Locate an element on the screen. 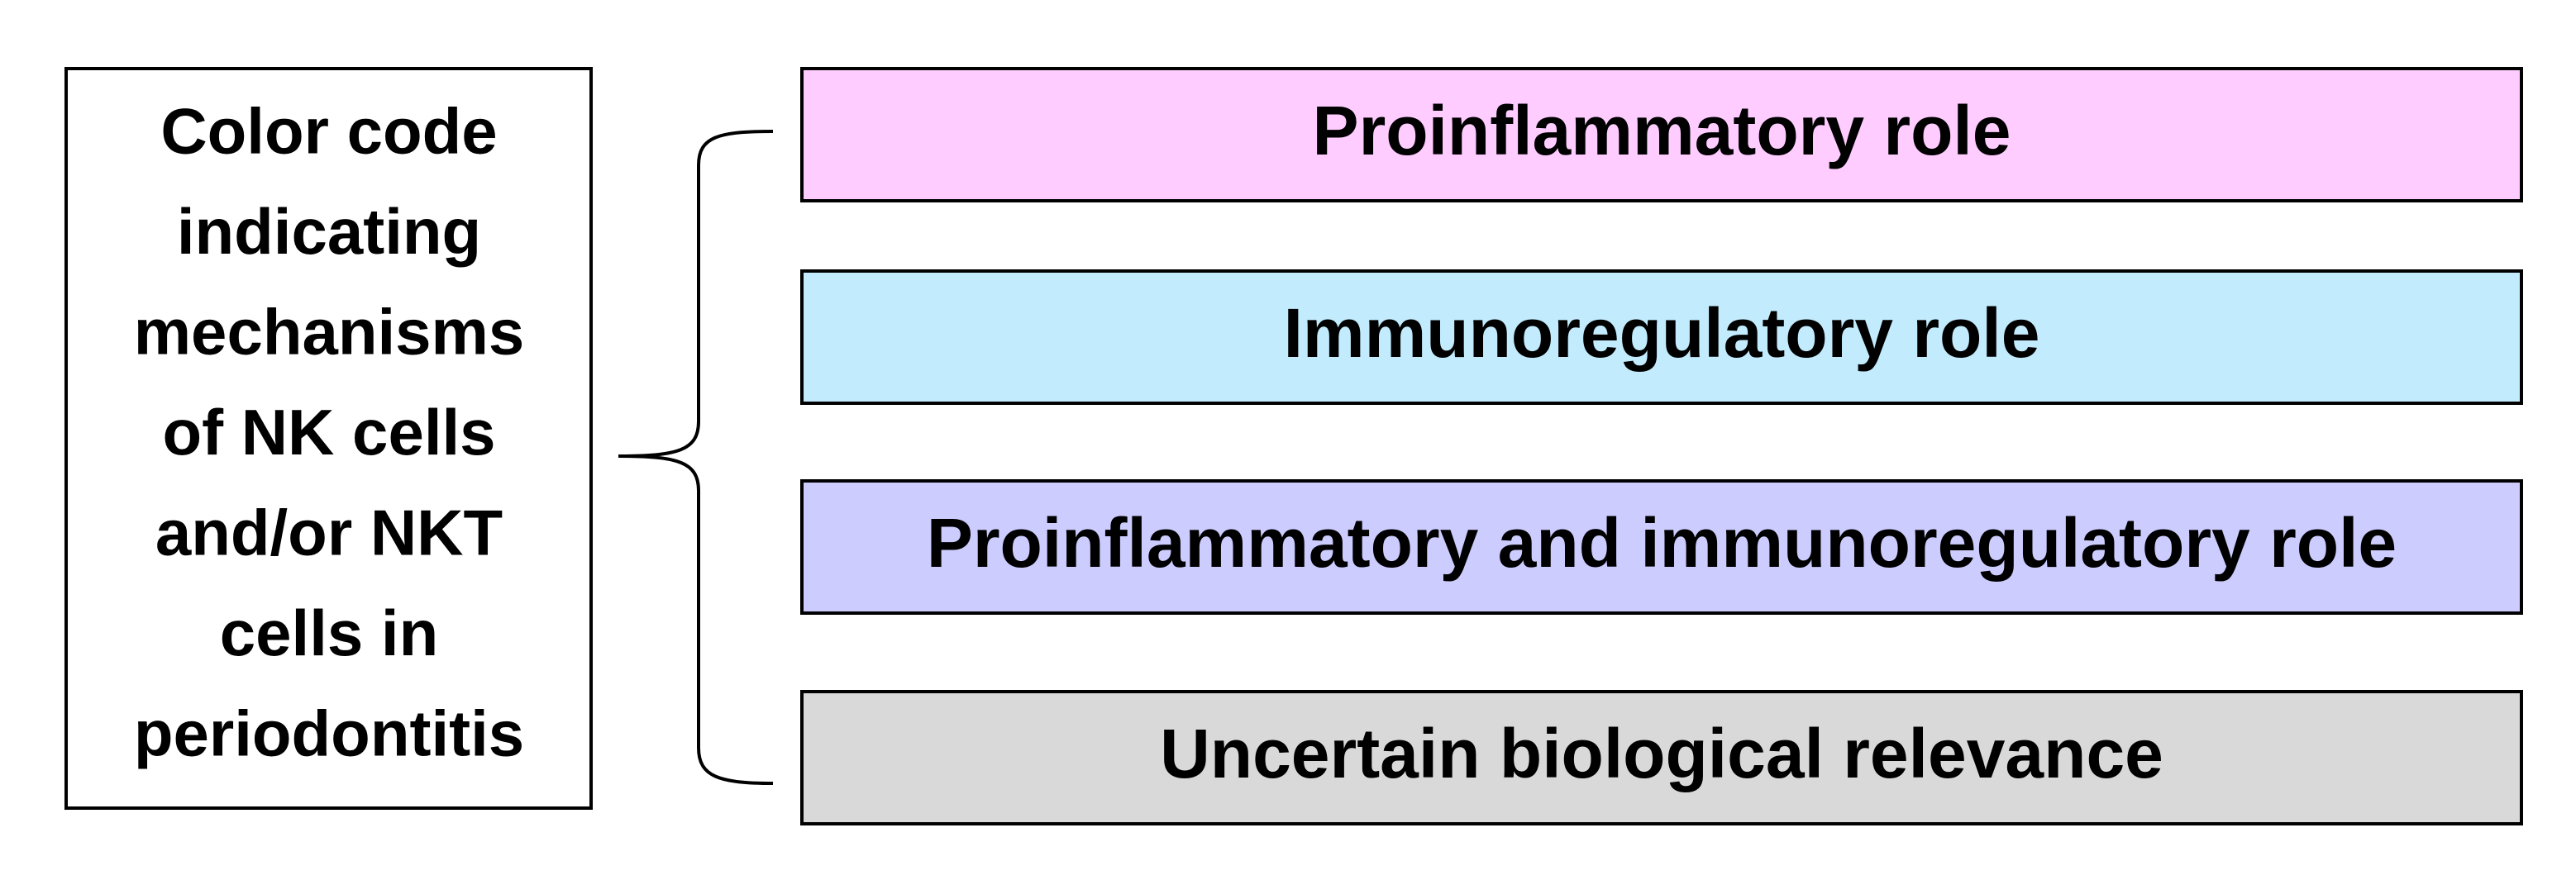 This screenshot has height=880, width=2576. legend-text: mechanisms is located at coordinates (329, 332).